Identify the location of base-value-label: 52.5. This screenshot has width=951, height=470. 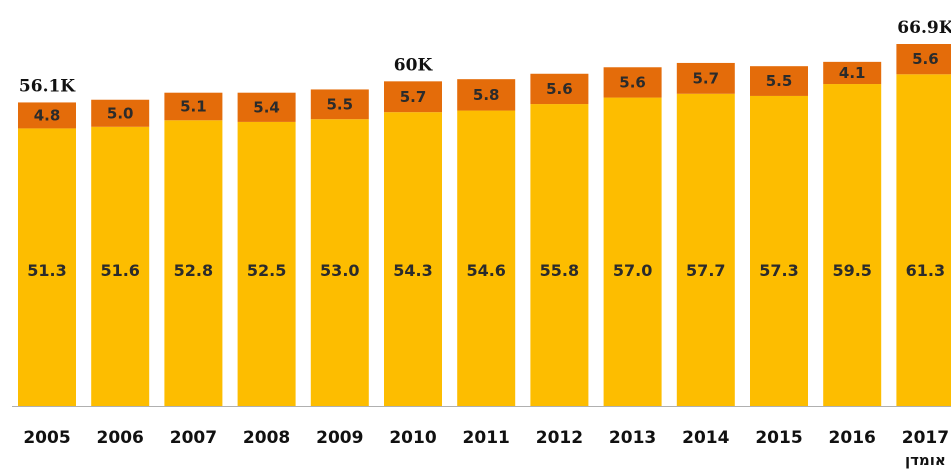
(266, 270).